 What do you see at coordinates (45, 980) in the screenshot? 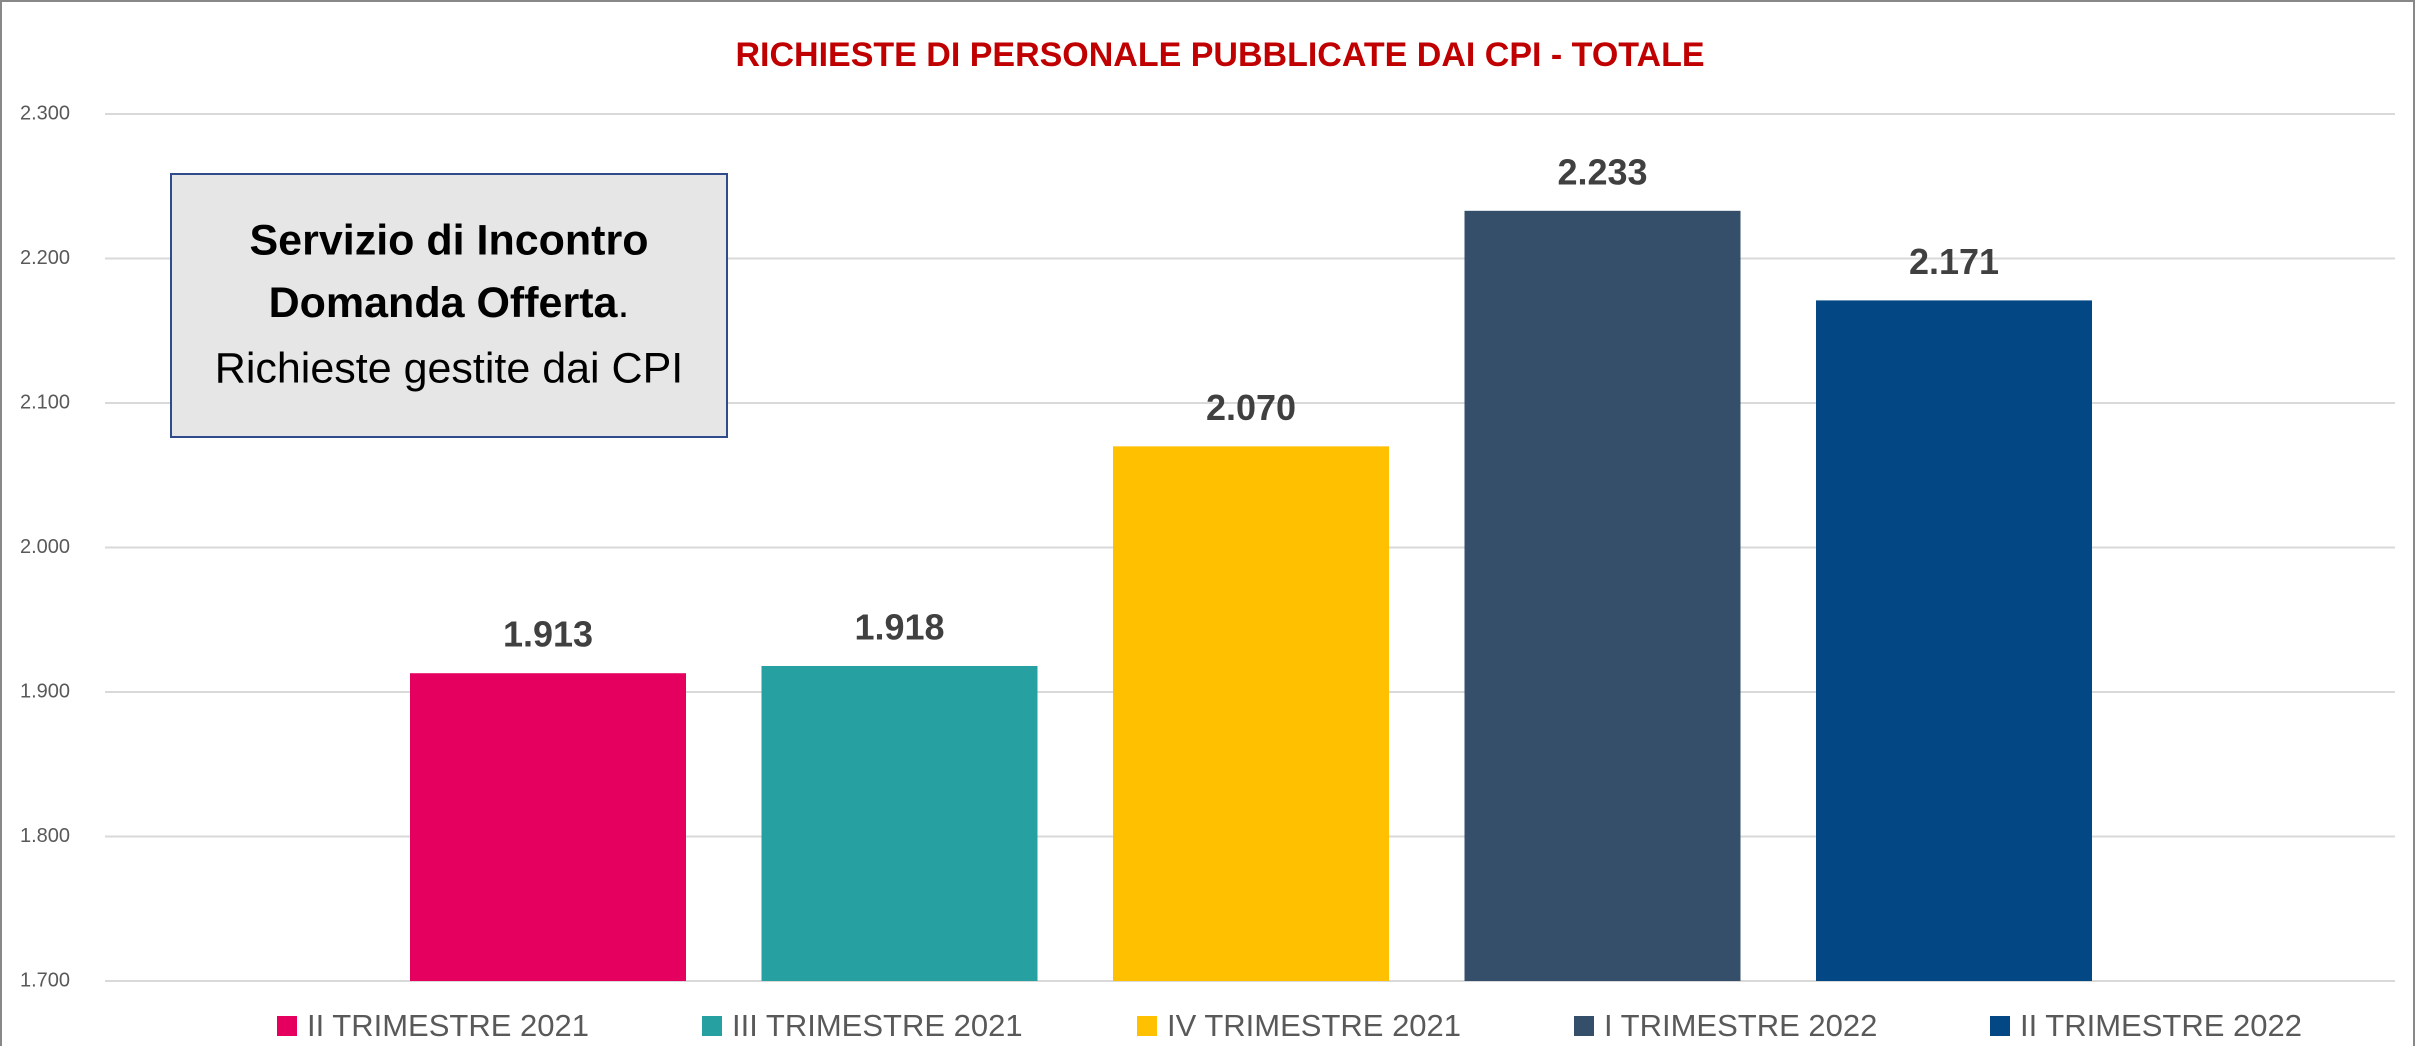
I see `y-tick-label: 1.700` at bounding box center [45, 980].